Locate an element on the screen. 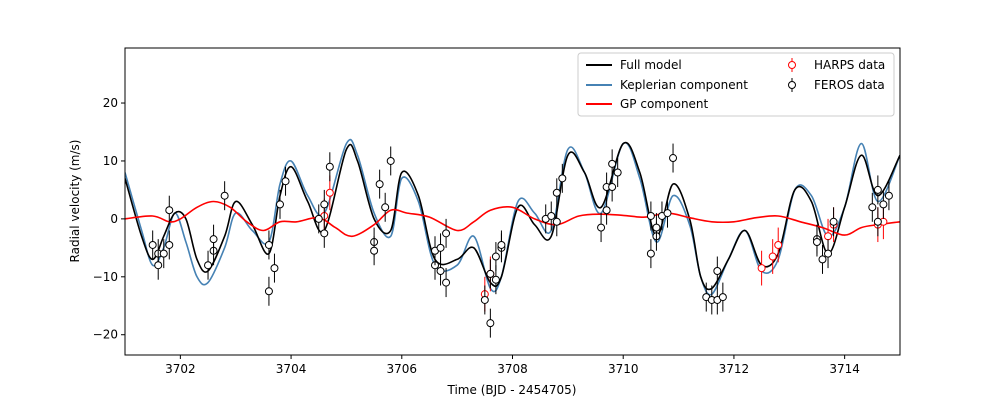 The height and width of the screenshot is (400, 1000). legend-swatch-feros is located at coordinates (792, 85).